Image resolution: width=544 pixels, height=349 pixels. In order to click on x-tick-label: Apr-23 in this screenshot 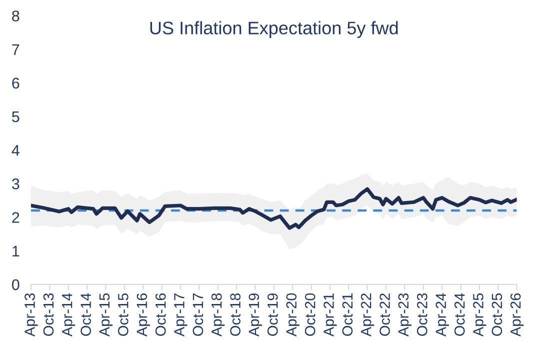, I will do `click(405, 315)`.